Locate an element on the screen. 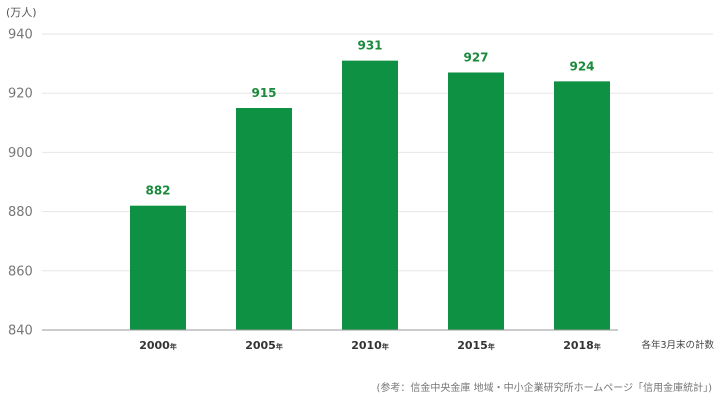 This screenshot has width=720, height=412. bar-value-label: 882 is located at coordinates (157, 191).